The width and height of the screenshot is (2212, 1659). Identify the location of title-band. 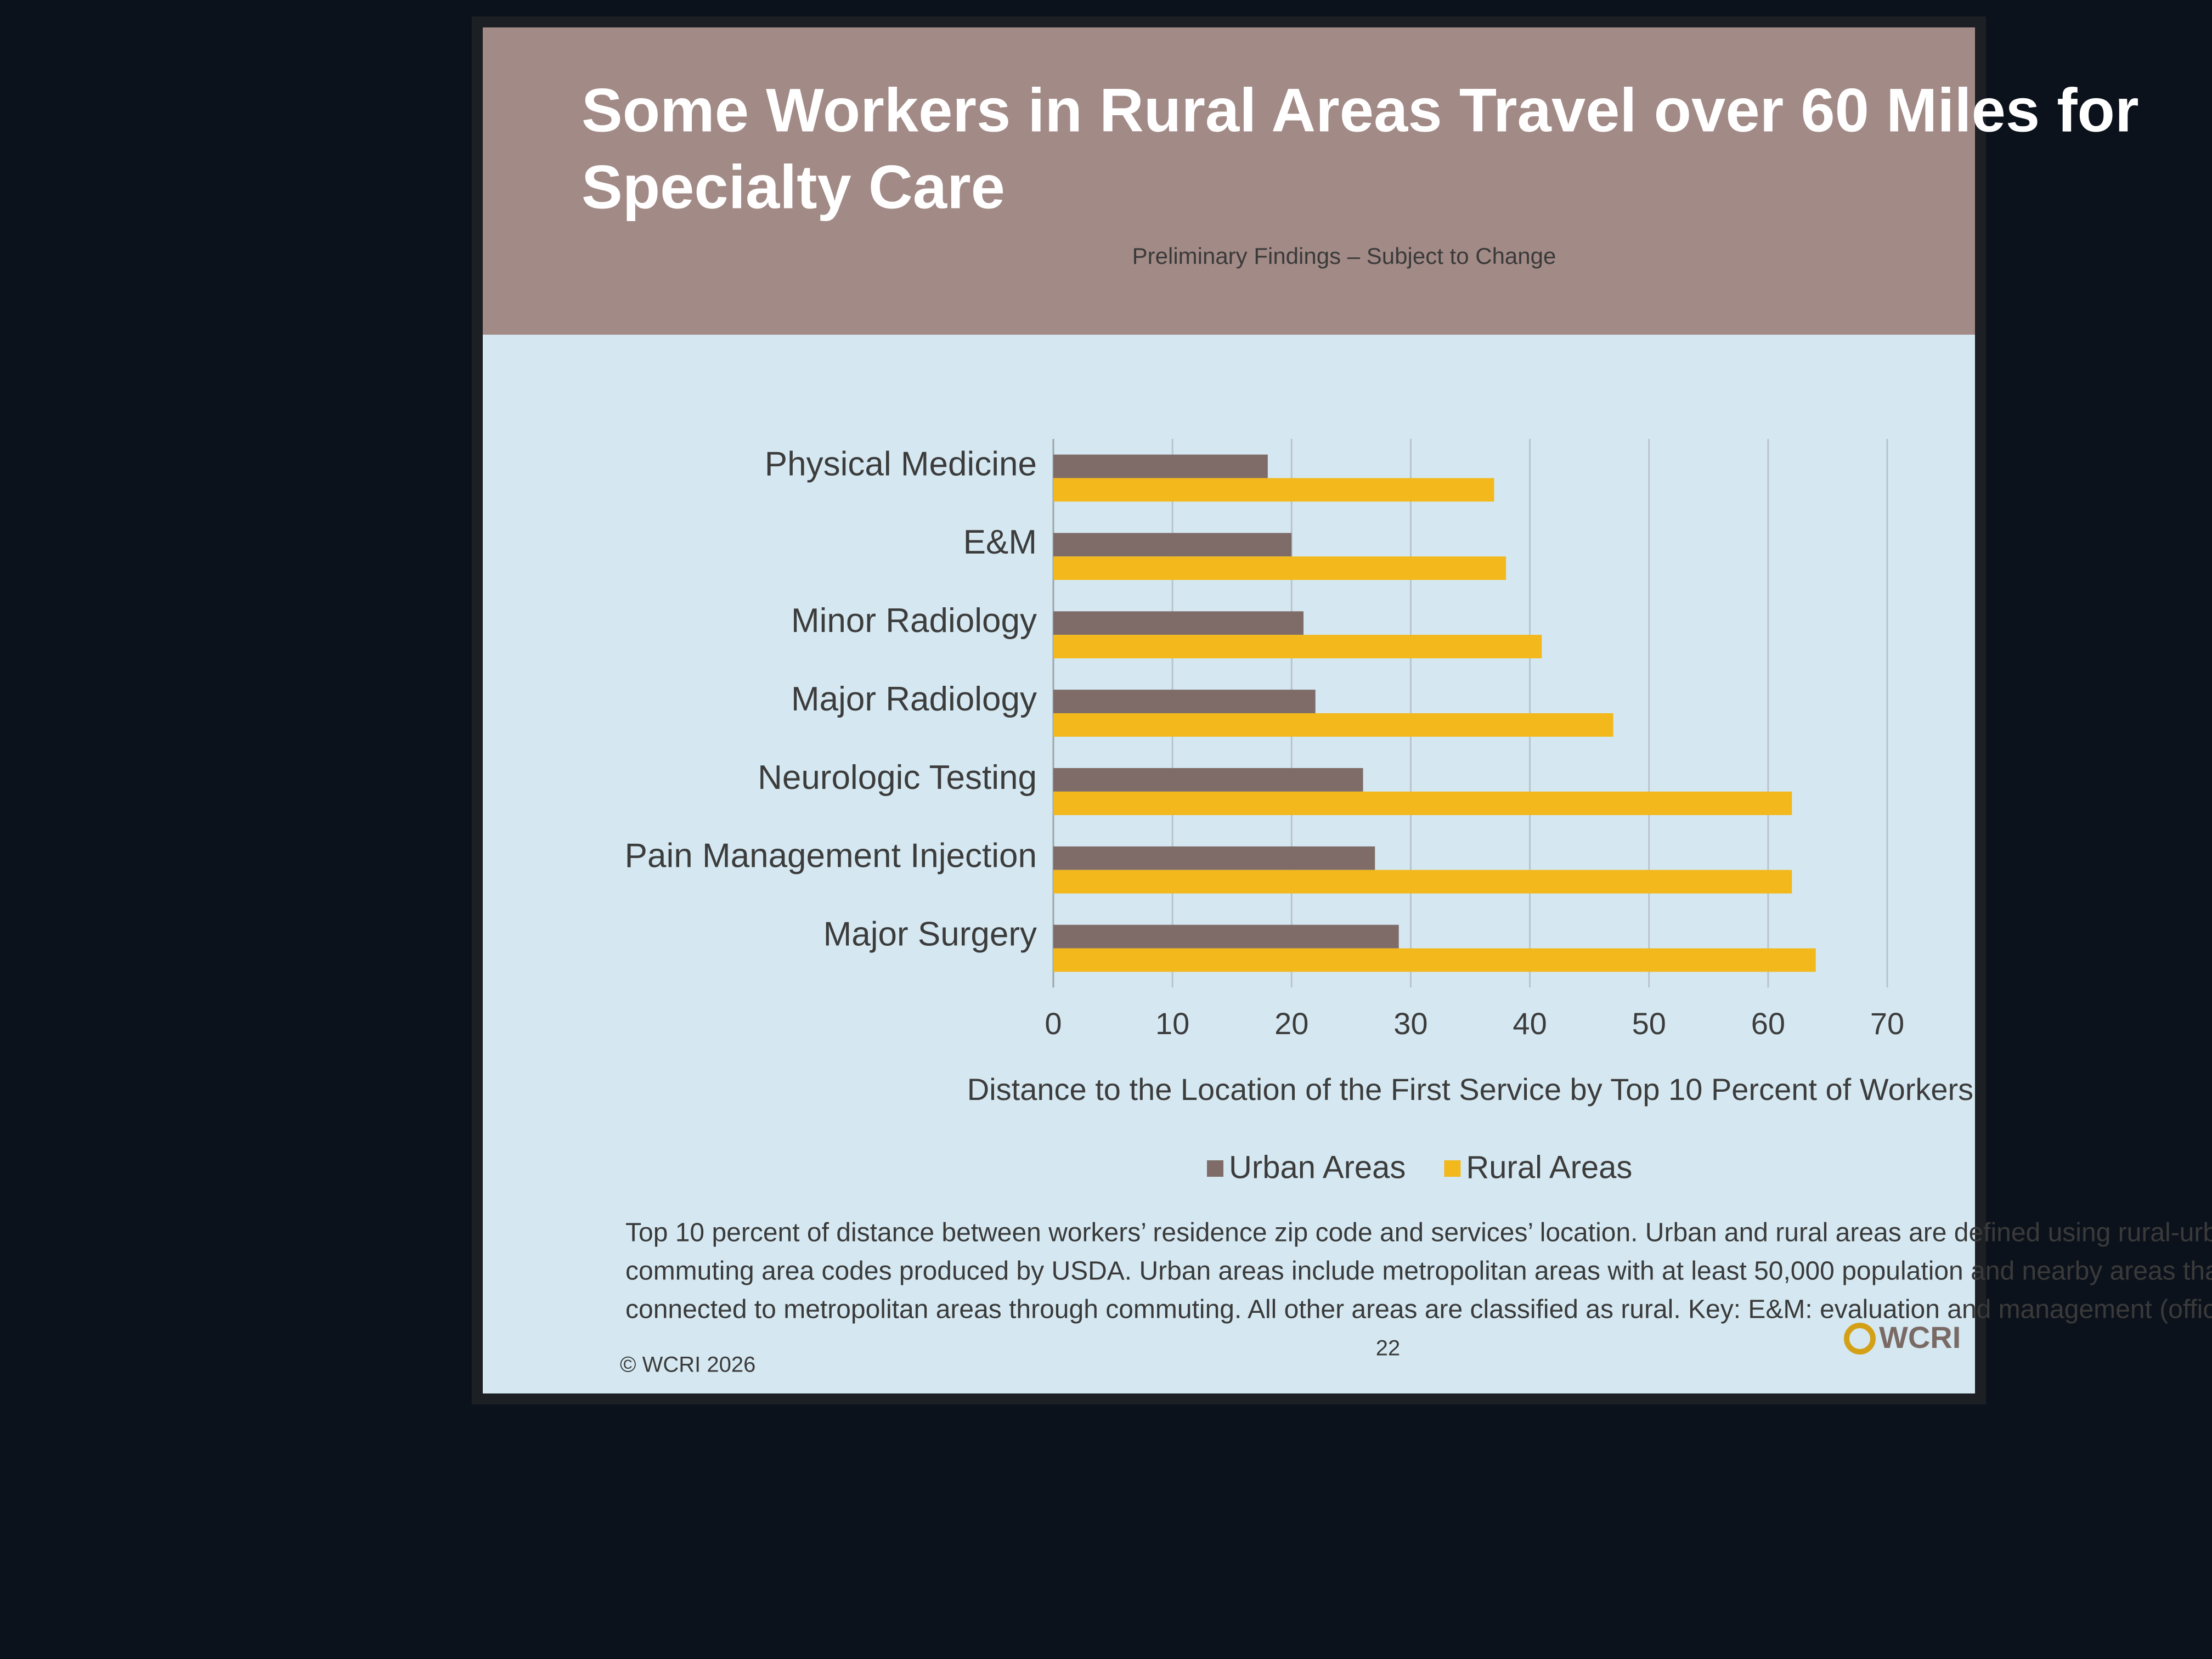
(1229, 181).